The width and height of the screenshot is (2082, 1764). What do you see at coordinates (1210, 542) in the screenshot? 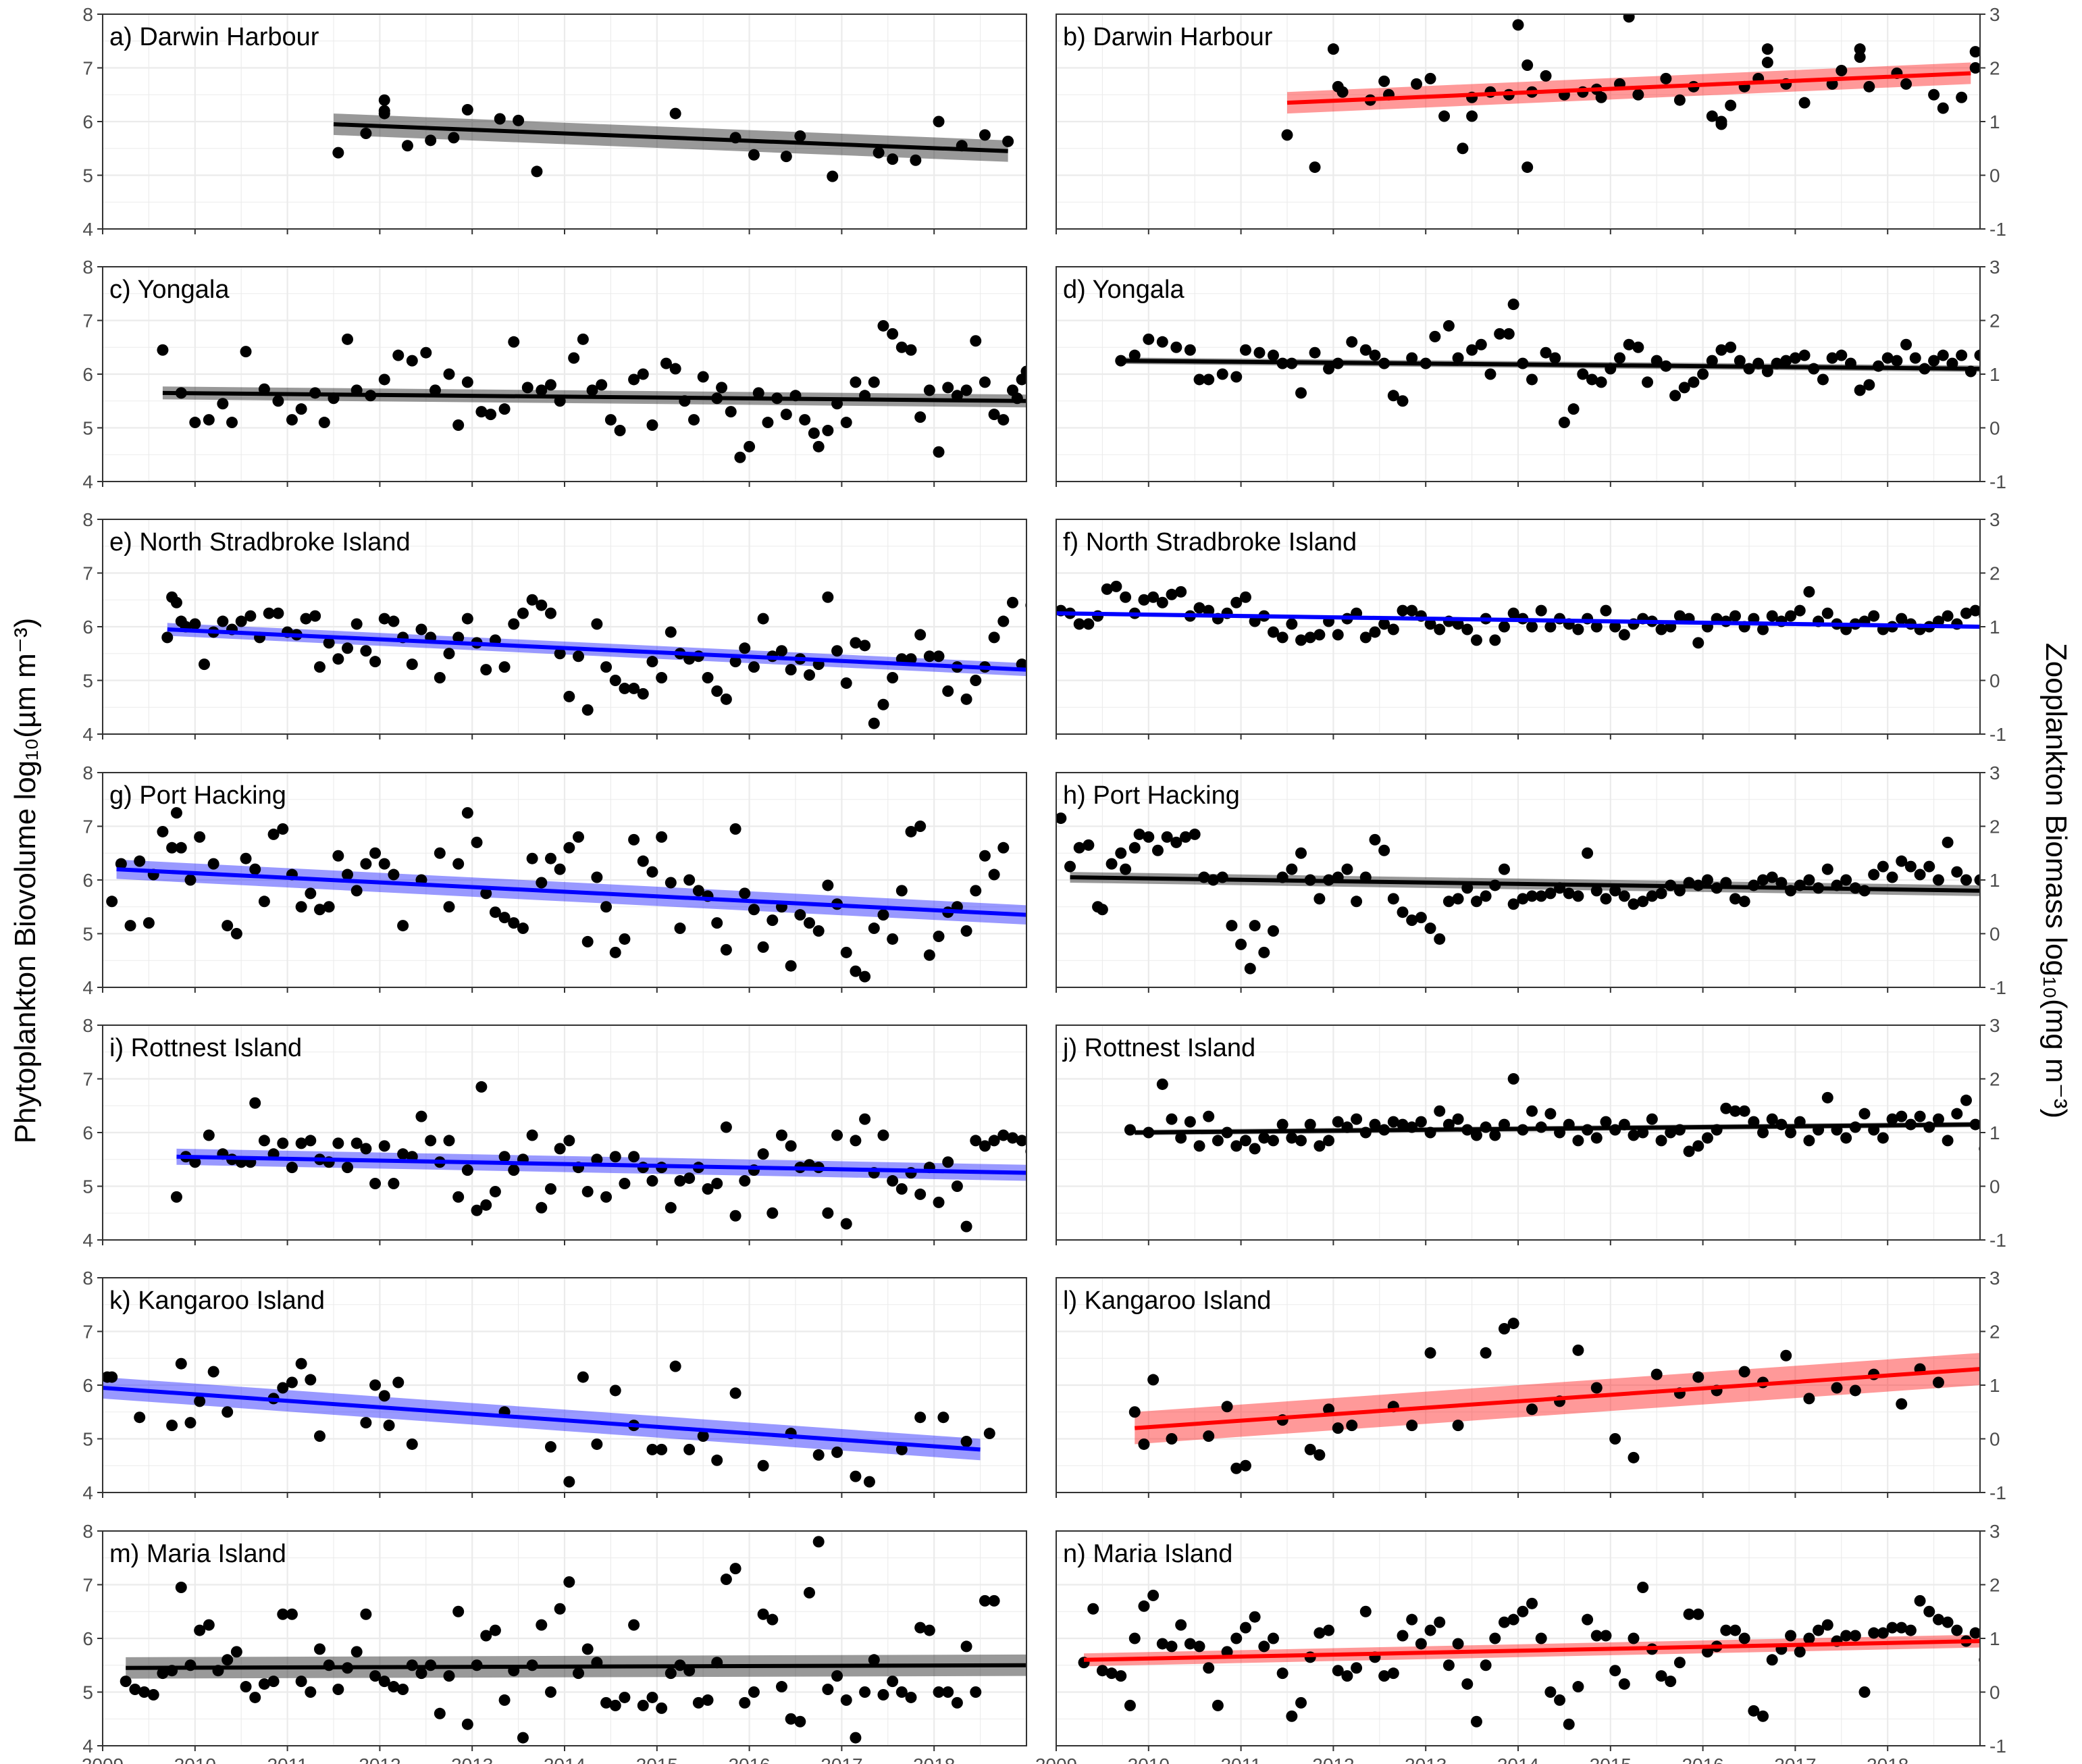
I see `panel-title: f) North Stradbroke Island` at bounding box center [1210, 542].